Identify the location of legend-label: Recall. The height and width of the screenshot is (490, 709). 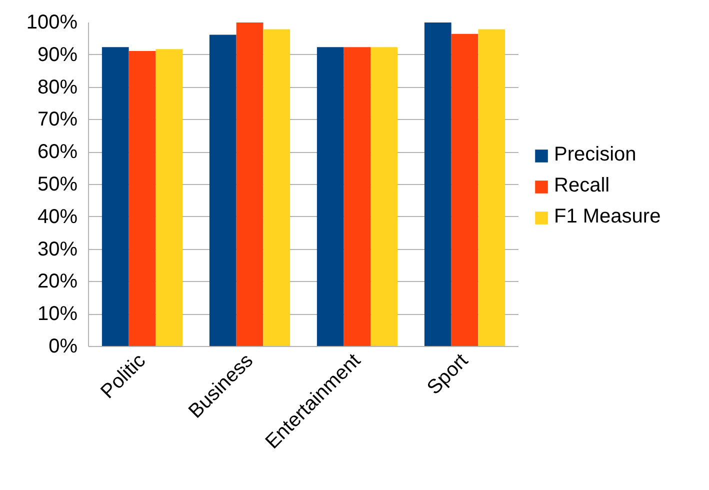
(582, 186).